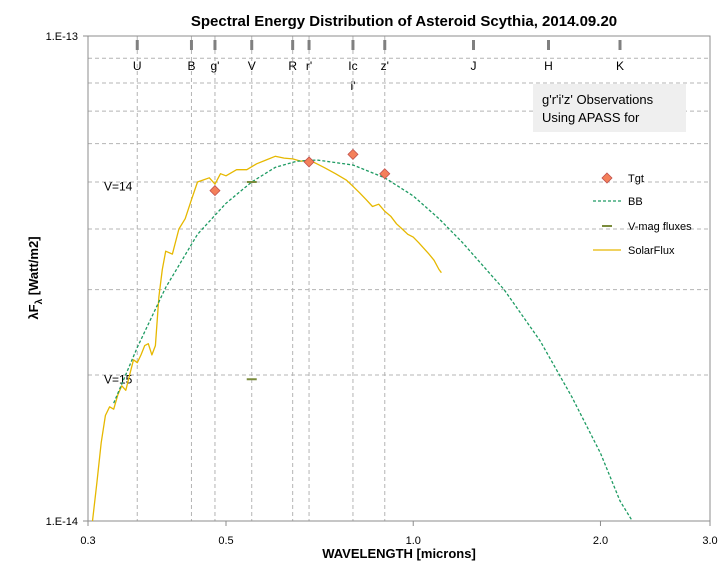 This screenshot has height=575, width=727. Describe the element at coordinates (191, 66) in the screenshot. I see `band-label-1: B` at that location.